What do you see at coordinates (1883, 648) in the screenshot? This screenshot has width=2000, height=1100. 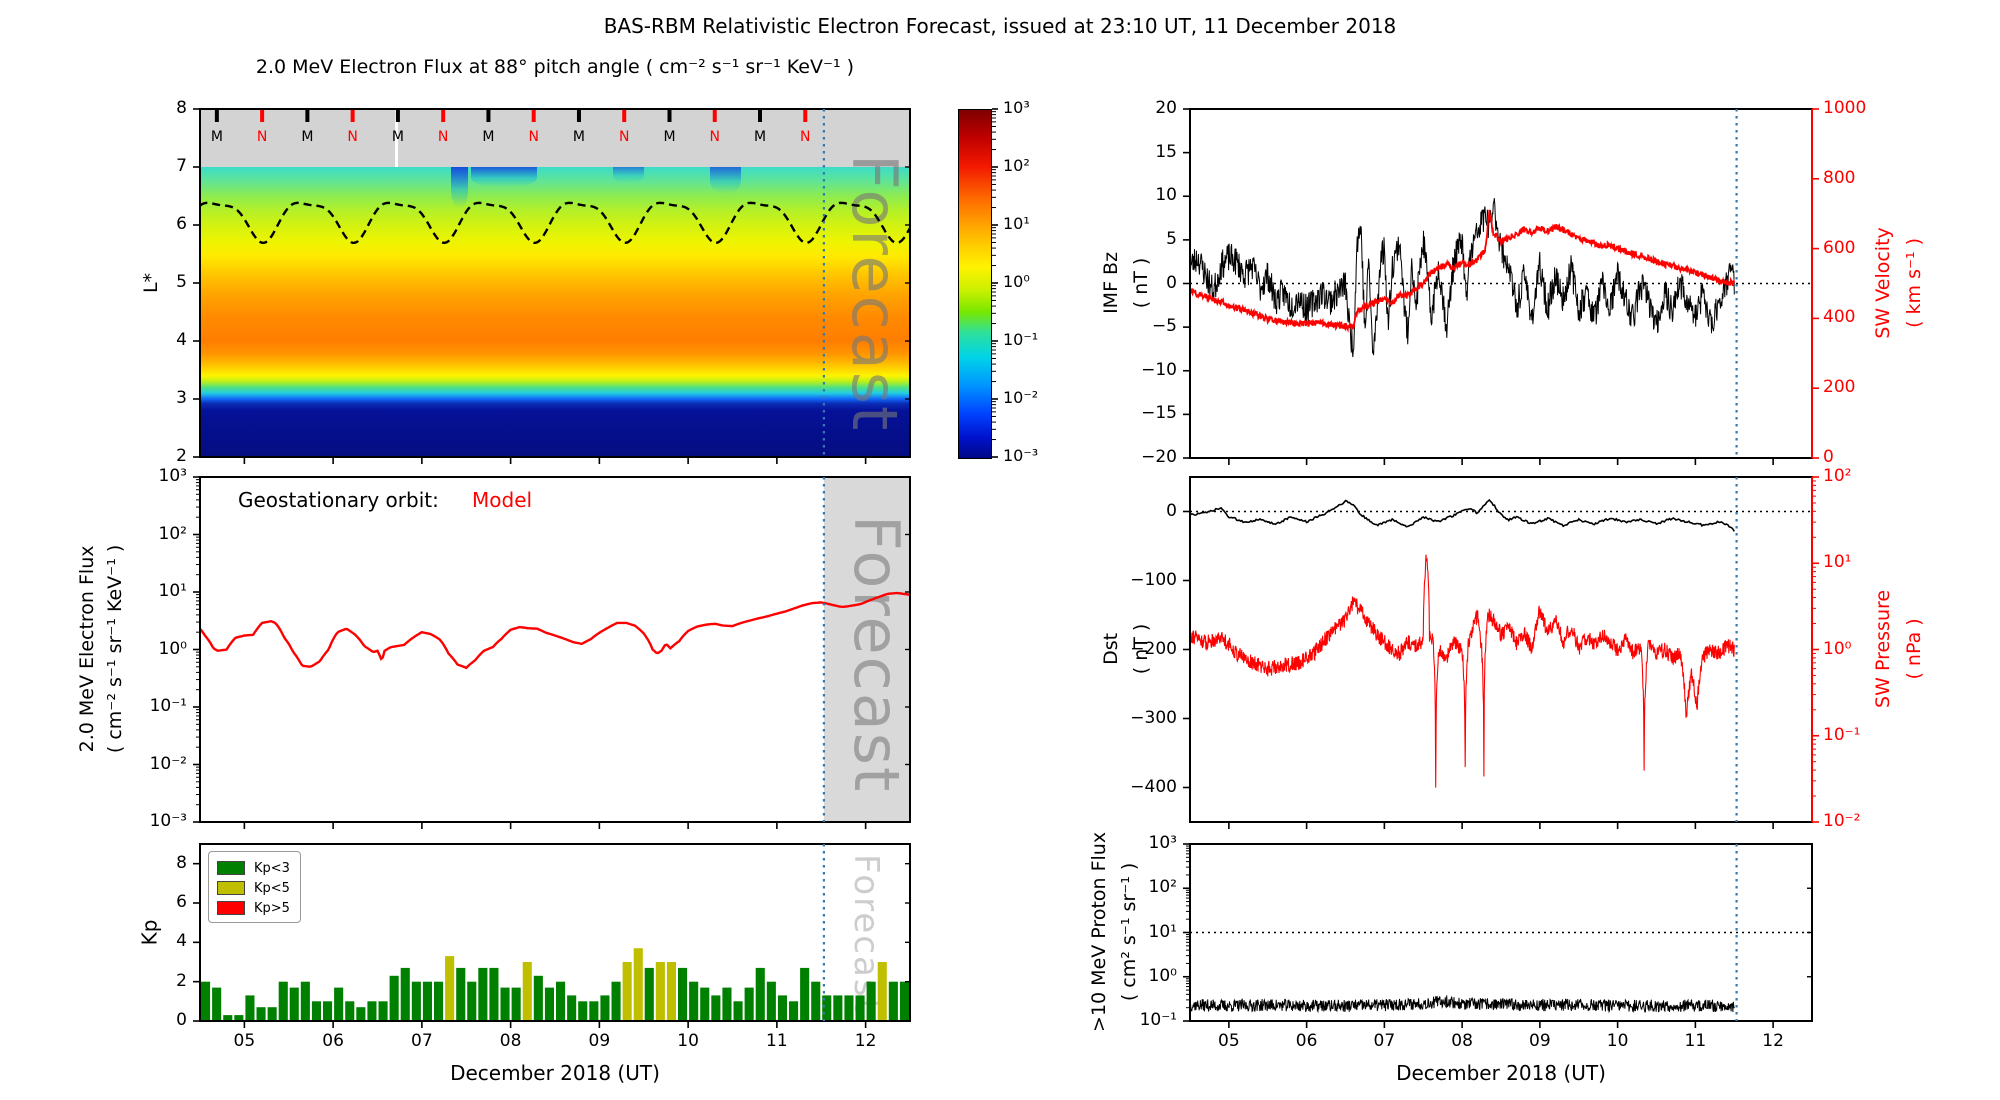 I see `sw-pressure-axis-label: SW Pressure` at bounding box center [1883, 648].